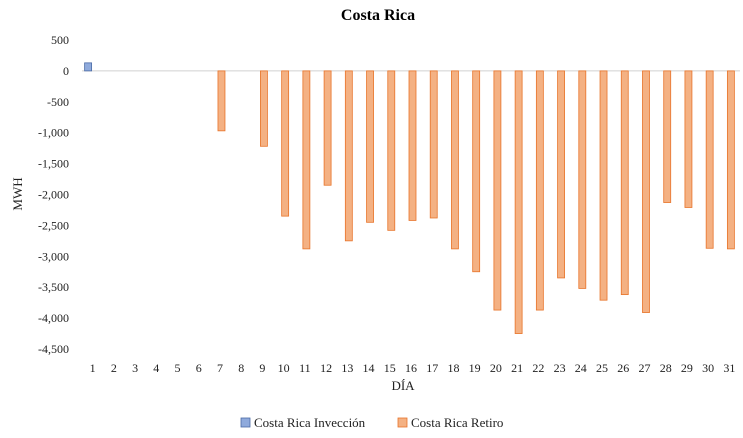 This screenshot has width=743, height=438. I want to click on y-tick-label: 500, so click(60, 40).